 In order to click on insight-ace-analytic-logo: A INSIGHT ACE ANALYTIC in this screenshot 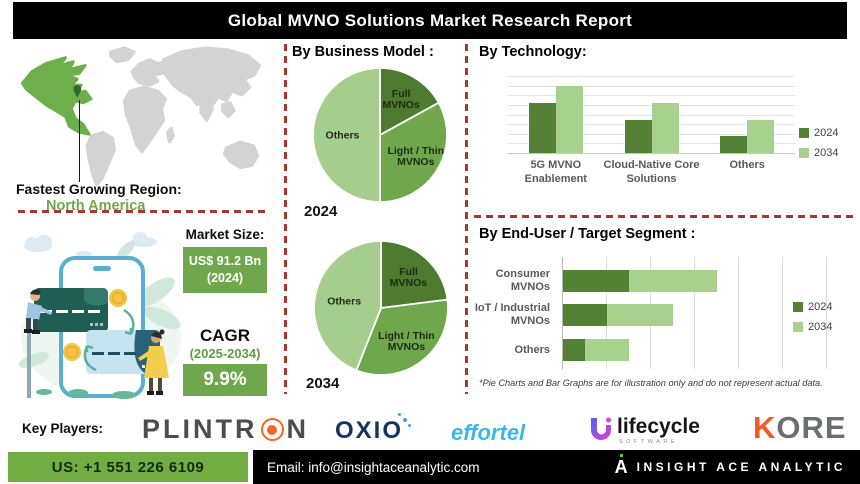, I will do `click(730, 465)`.